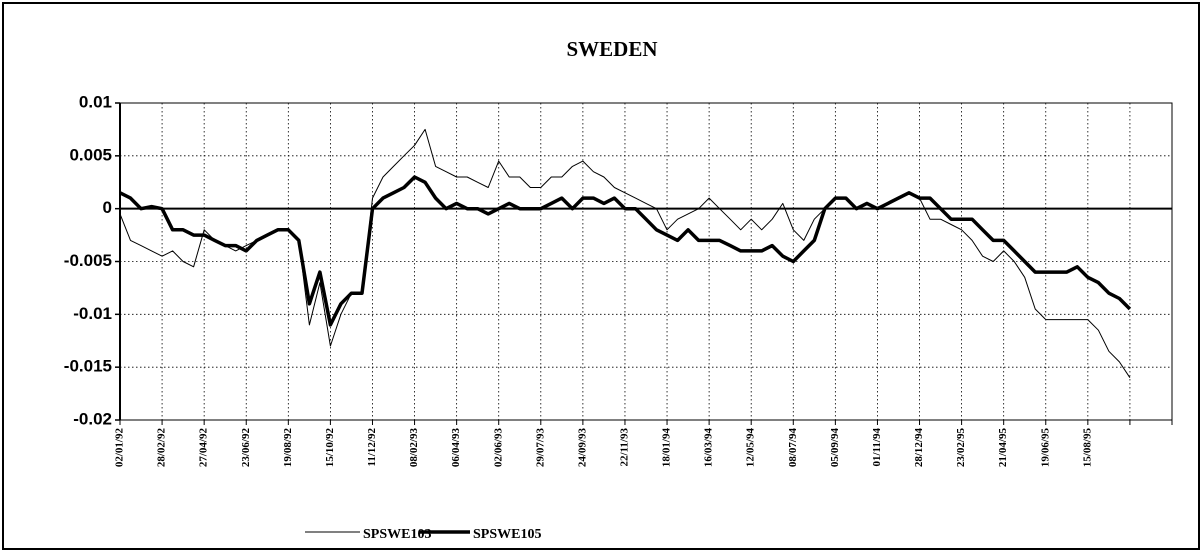 The image size is (1203, 554). I want to click on legend-label: SPSWE103, so click(397, 534).